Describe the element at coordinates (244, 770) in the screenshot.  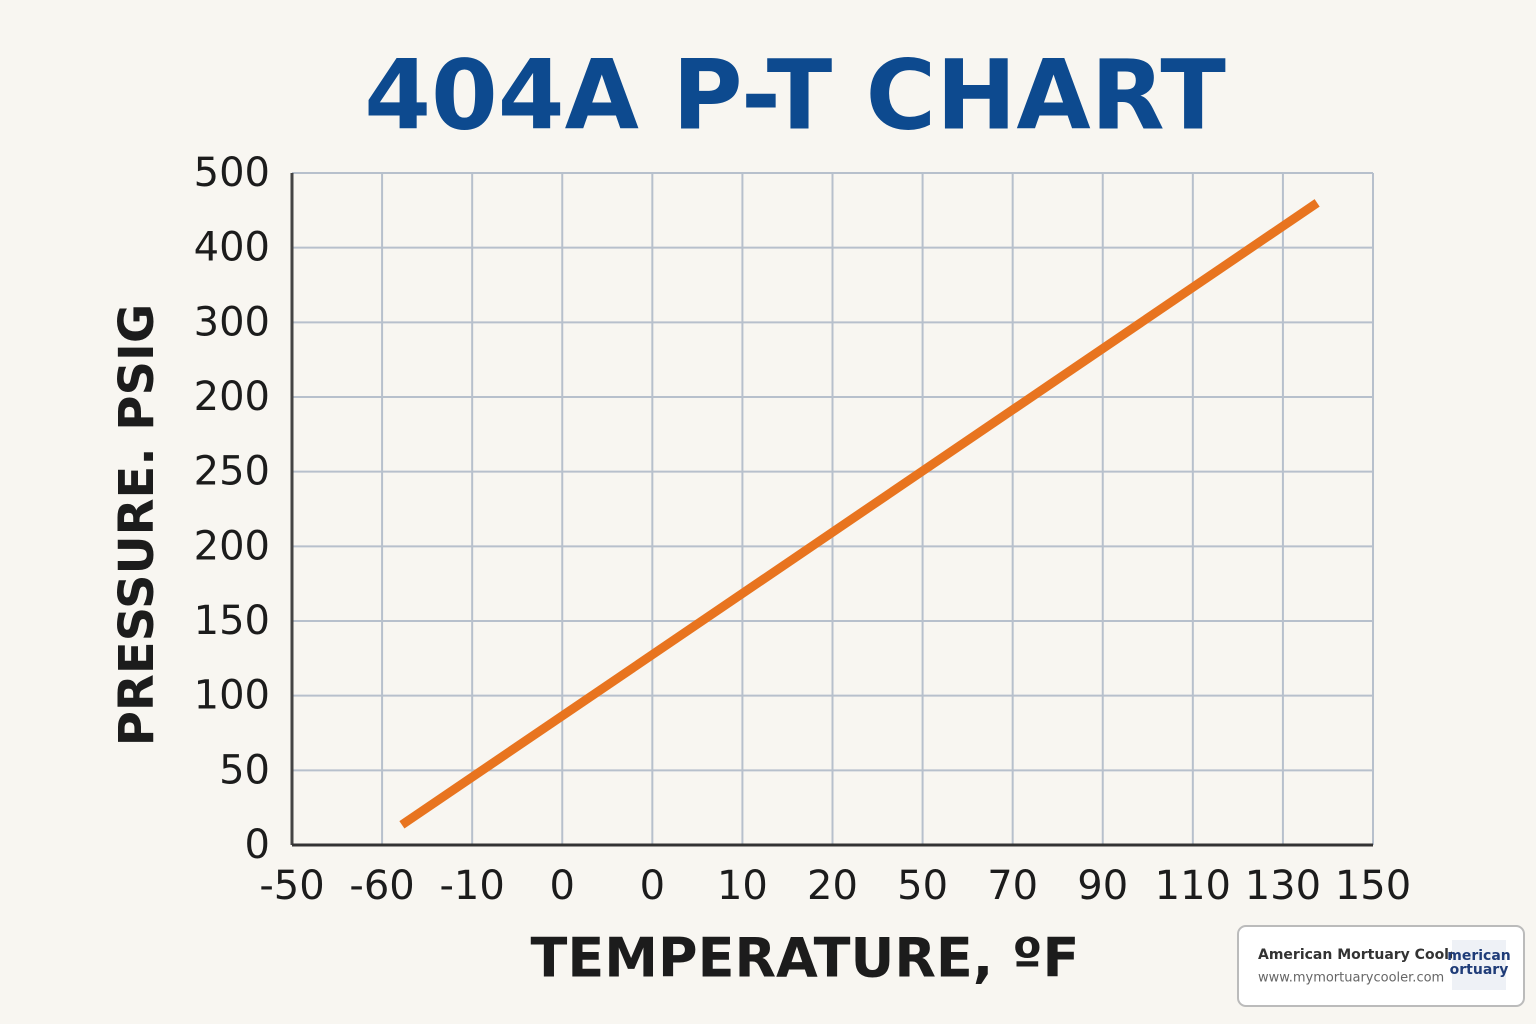
I see `y-tick-label: 50` at that location.